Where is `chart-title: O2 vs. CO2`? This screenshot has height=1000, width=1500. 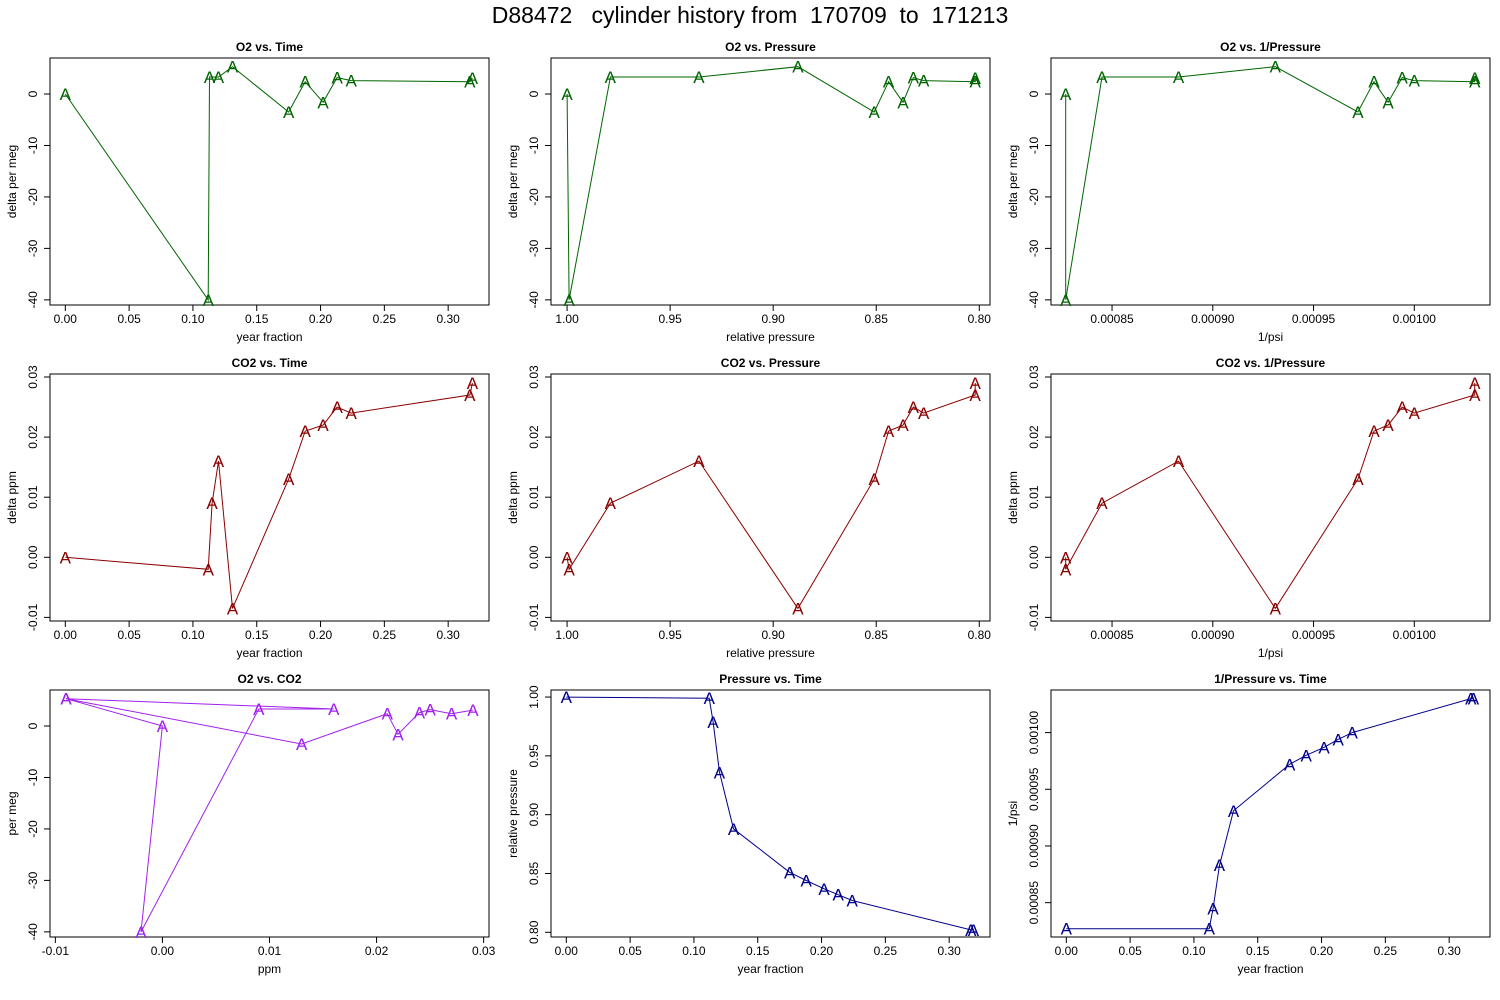
chart-title: O2 vs. CO2 is located at coordinates (269, 679).